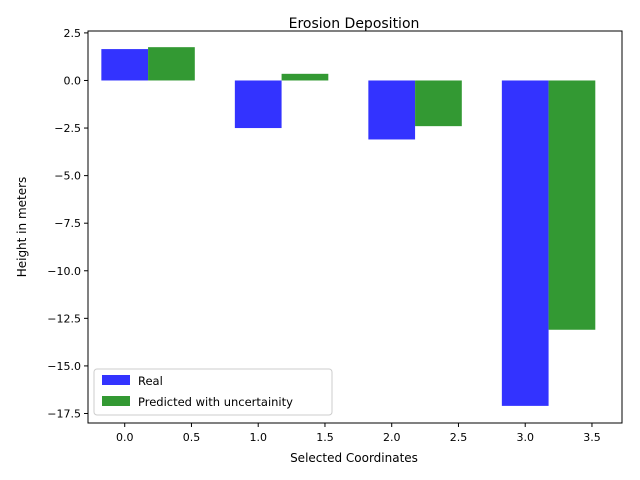  Describe the element at coordinates (67, 176) in the screenshot. I see `y-tick-label: −5.0` at that location.